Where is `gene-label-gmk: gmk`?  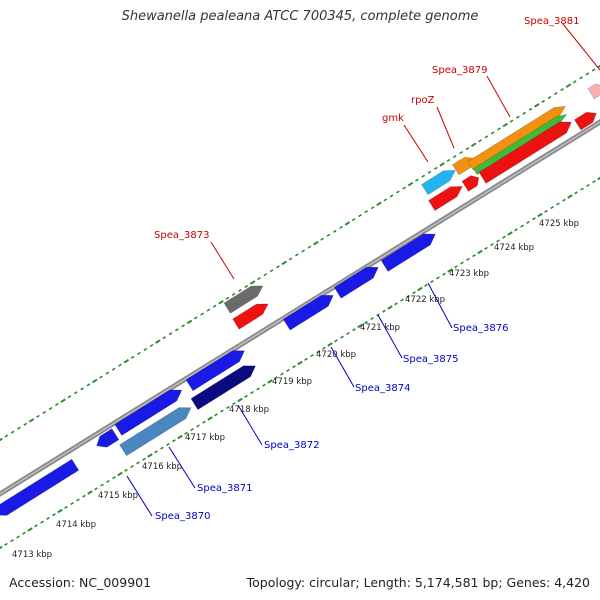
gene-label-gmk: gmk is located at coordinates (393, 118).